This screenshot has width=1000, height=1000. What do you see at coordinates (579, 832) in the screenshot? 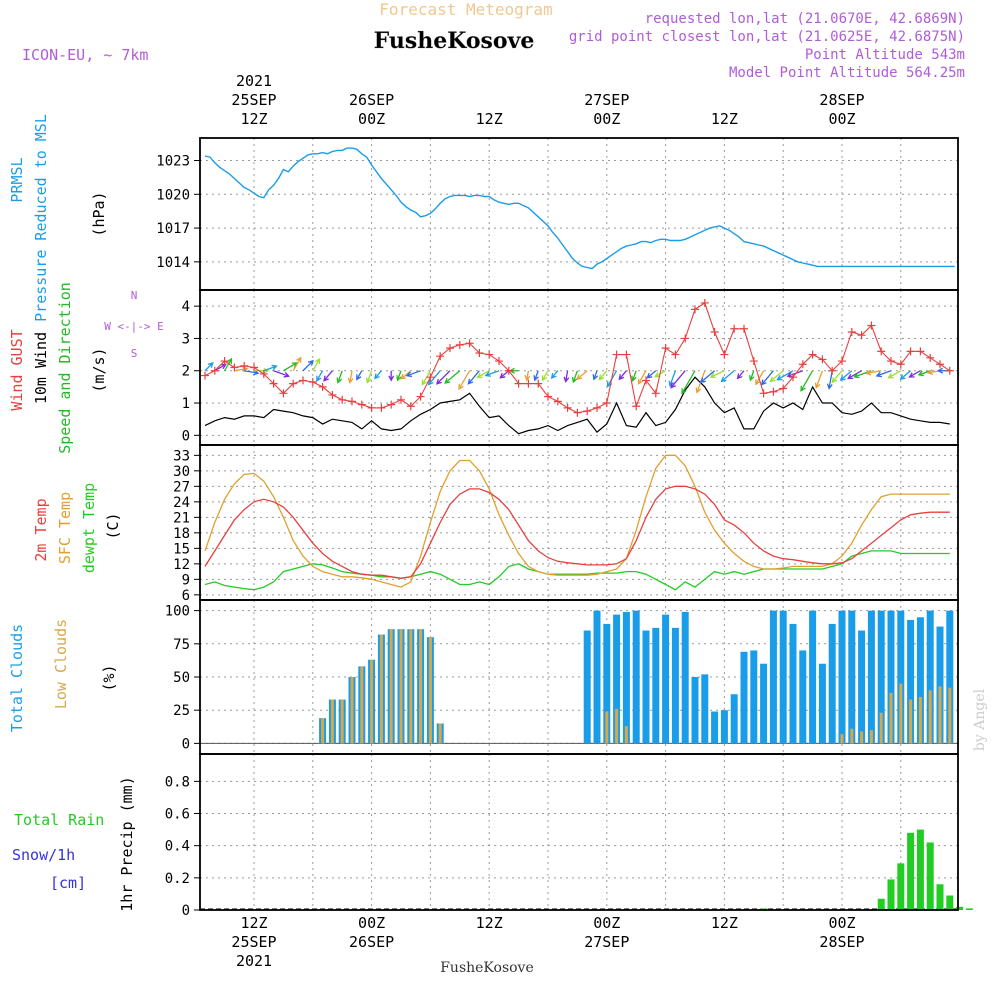
I see `panel-frame` at bounding box center [579, 832].